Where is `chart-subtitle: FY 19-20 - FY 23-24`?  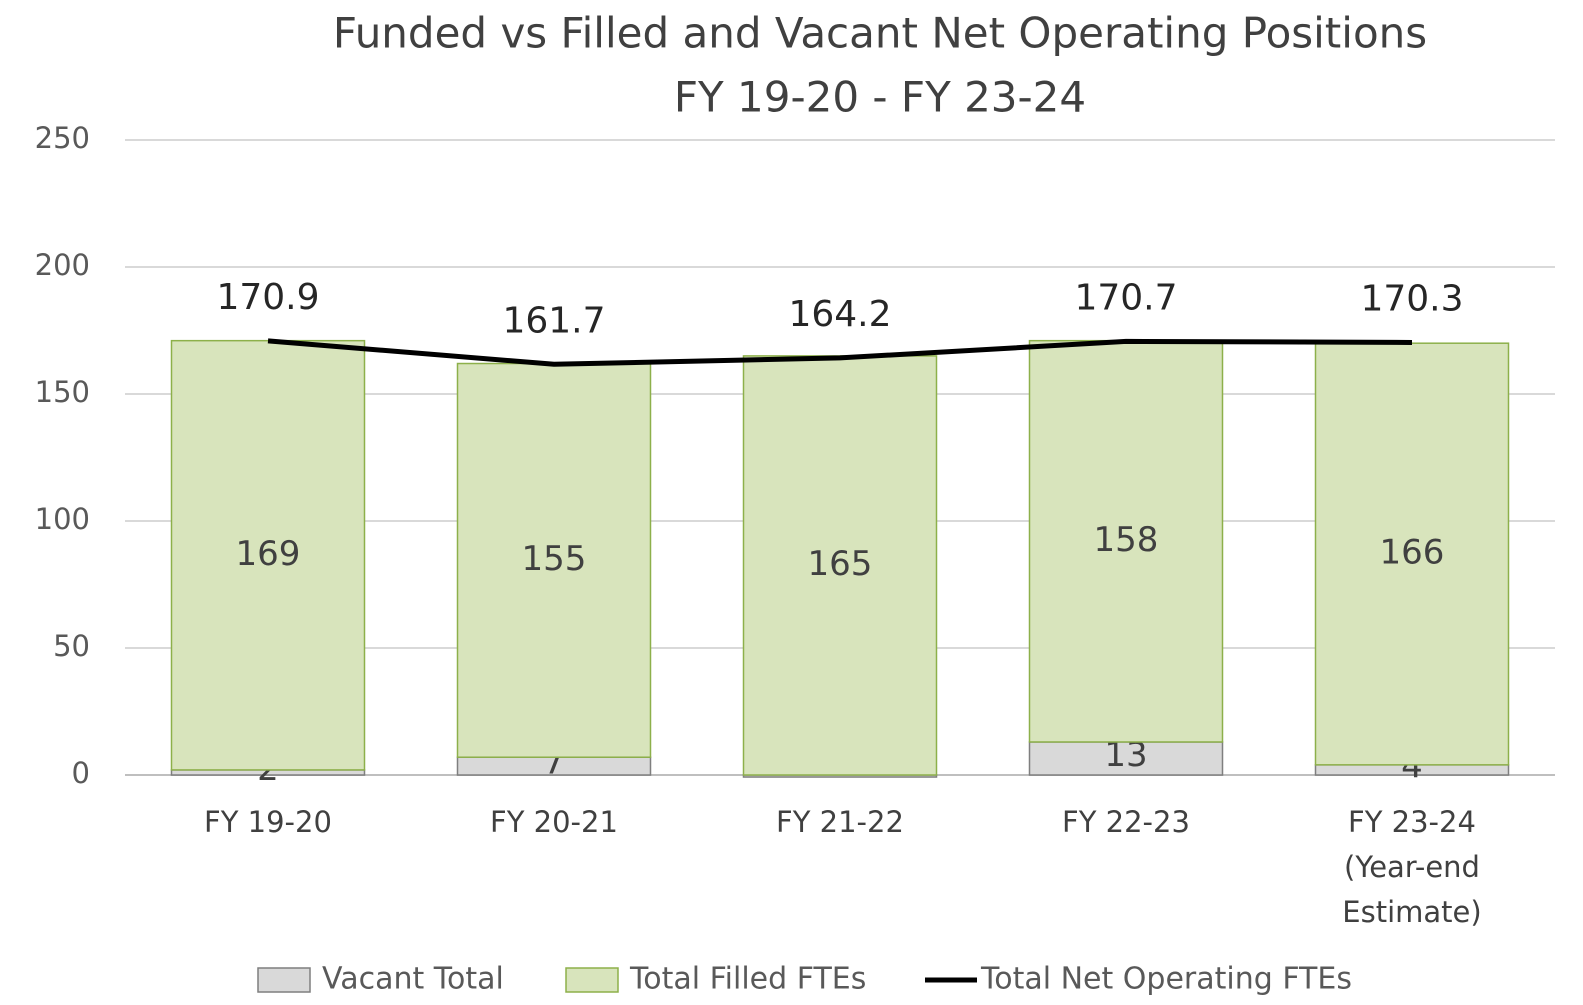
chart-subtitle: FY 19-20 - FY 23-24 is located at coordinates (880, 97).